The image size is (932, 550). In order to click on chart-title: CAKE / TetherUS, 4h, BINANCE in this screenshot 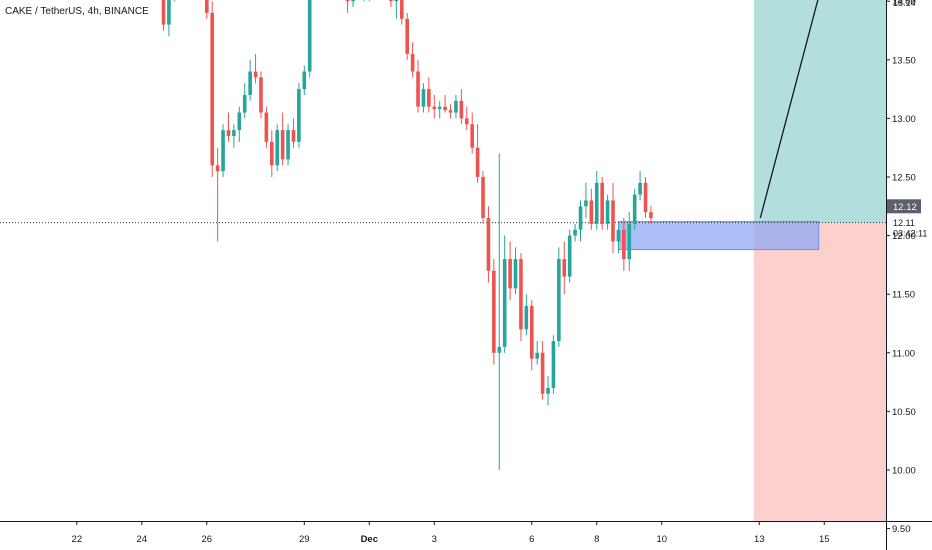, I will do `click(77, 11)`.